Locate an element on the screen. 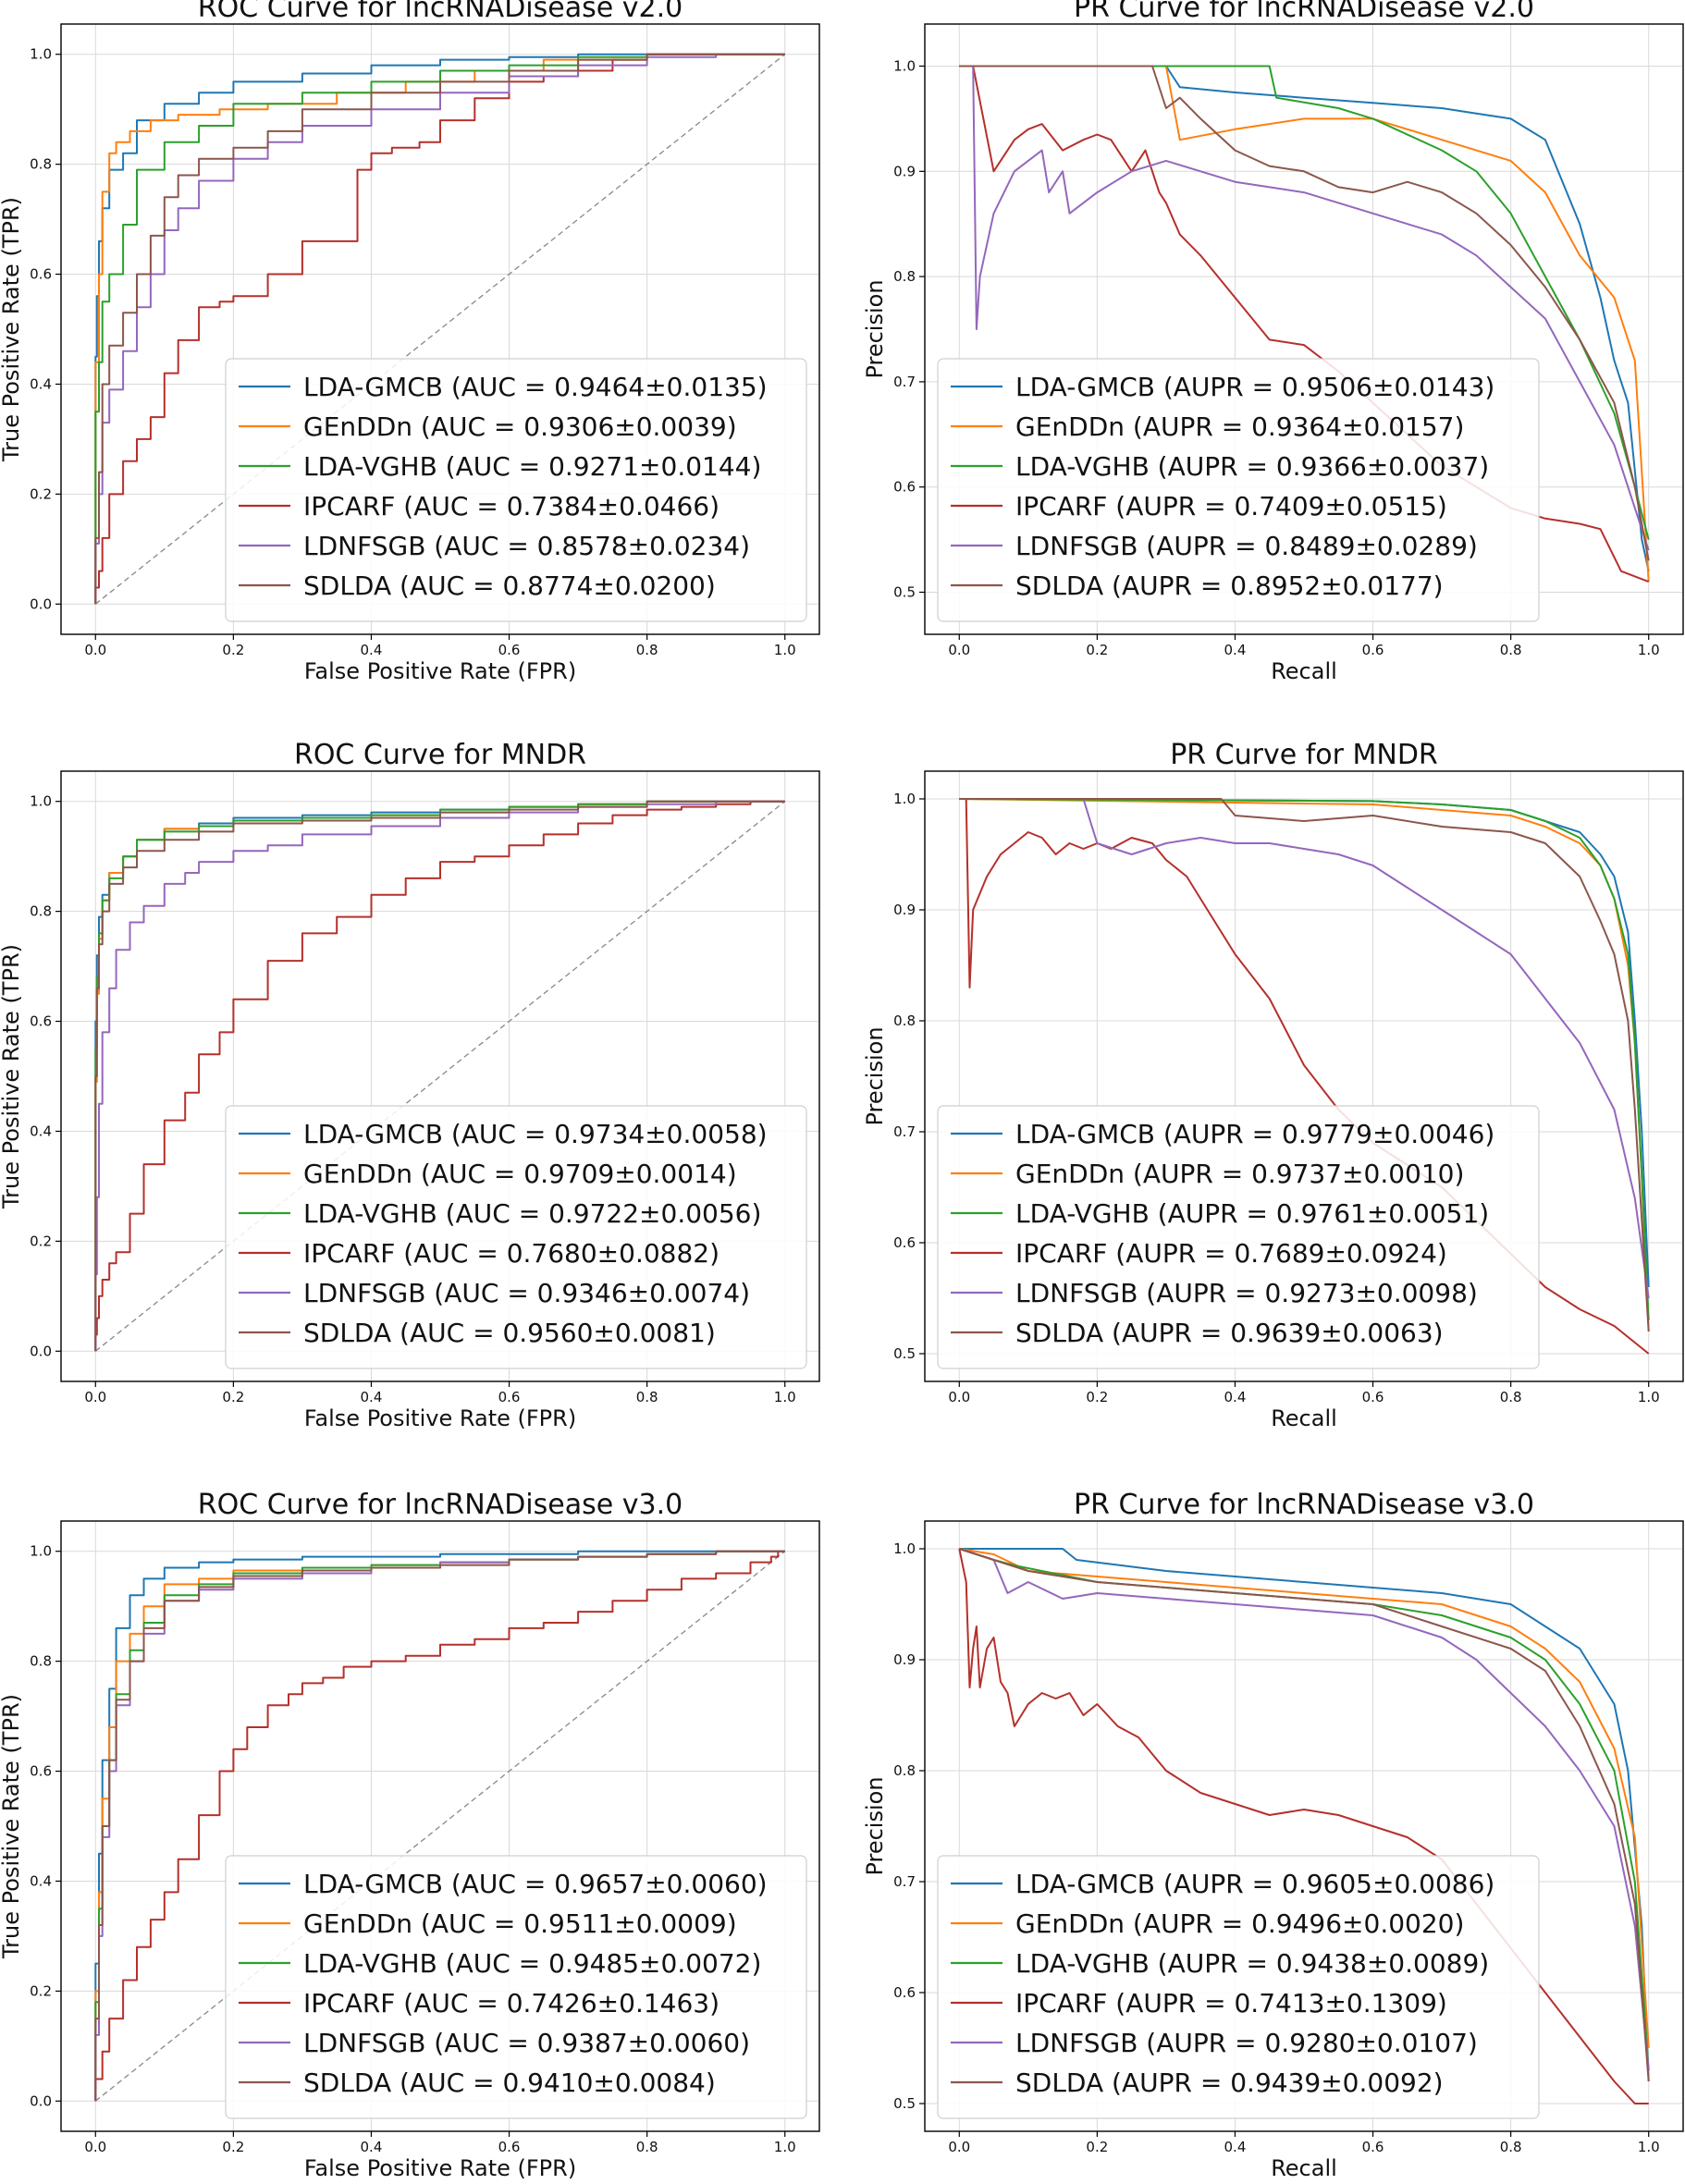  chart-title: PR Curve for MNDR is located at coordinates (1304, 755).